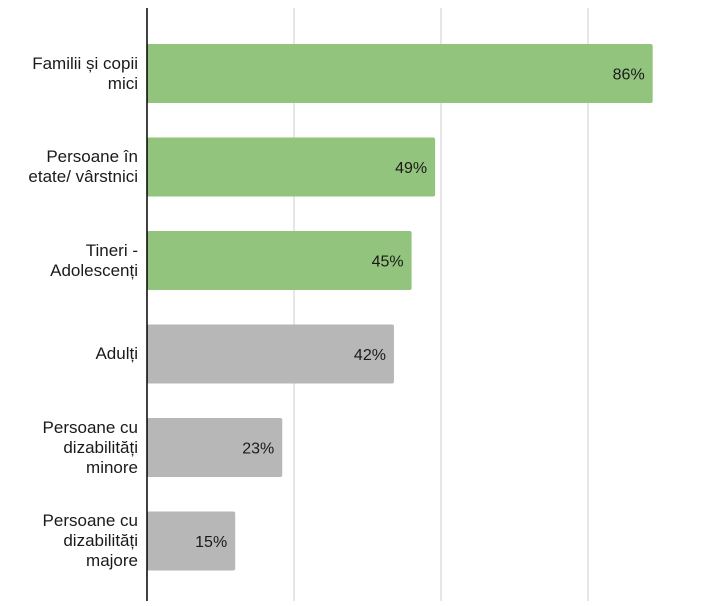 The width and height of the screenshot is (723, 606). Describe the element at coordinates (258, 449) in the screenshot. I see `value-label-5: 23%` at that location.